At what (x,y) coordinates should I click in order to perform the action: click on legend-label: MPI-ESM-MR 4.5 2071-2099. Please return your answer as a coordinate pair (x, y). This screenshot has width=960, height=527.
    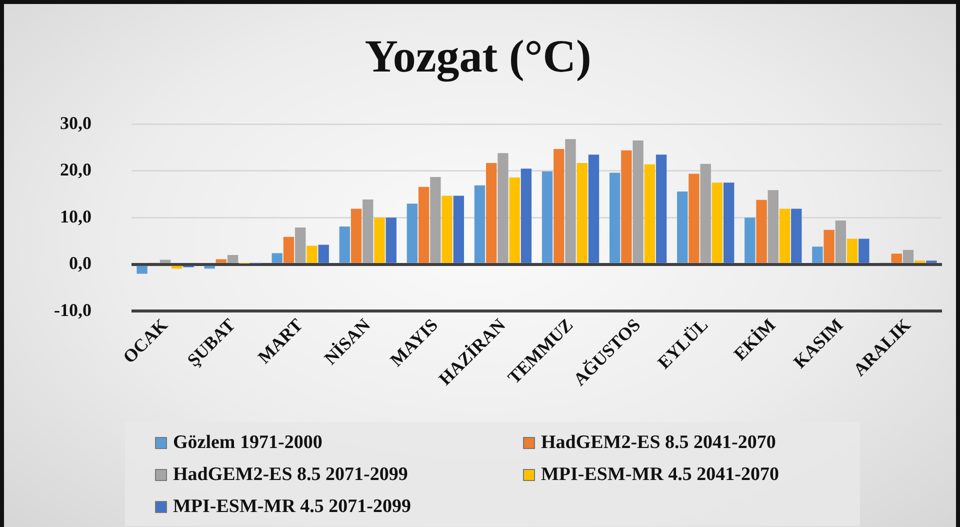
    Looking at the image, I should click on (292, 507).